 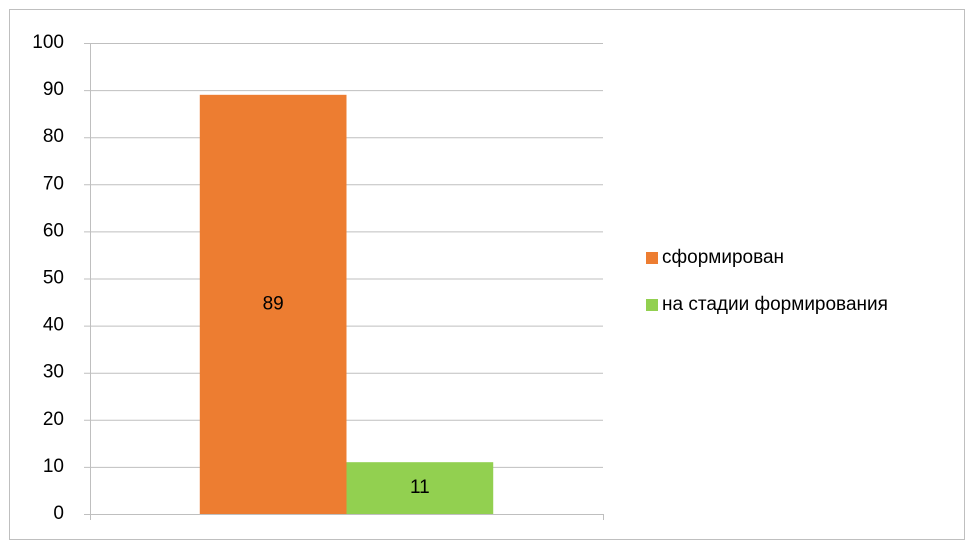 I want to click on y-tick-label: 40, so click(x=53, y=325).